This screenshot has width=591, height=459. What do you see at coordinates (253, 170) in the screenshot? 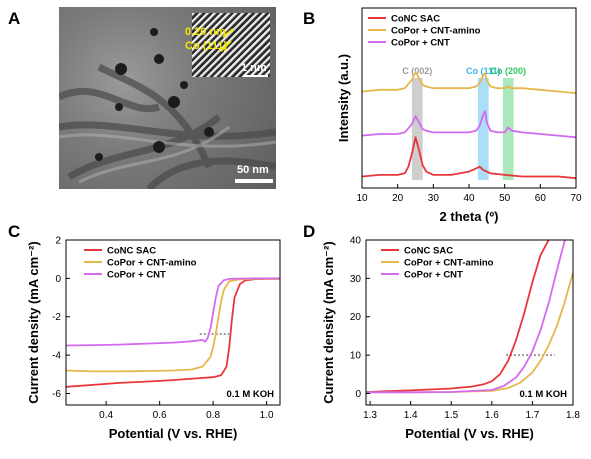
I see `main-scale-label: 50 nm` at bounding box center [253, 170].